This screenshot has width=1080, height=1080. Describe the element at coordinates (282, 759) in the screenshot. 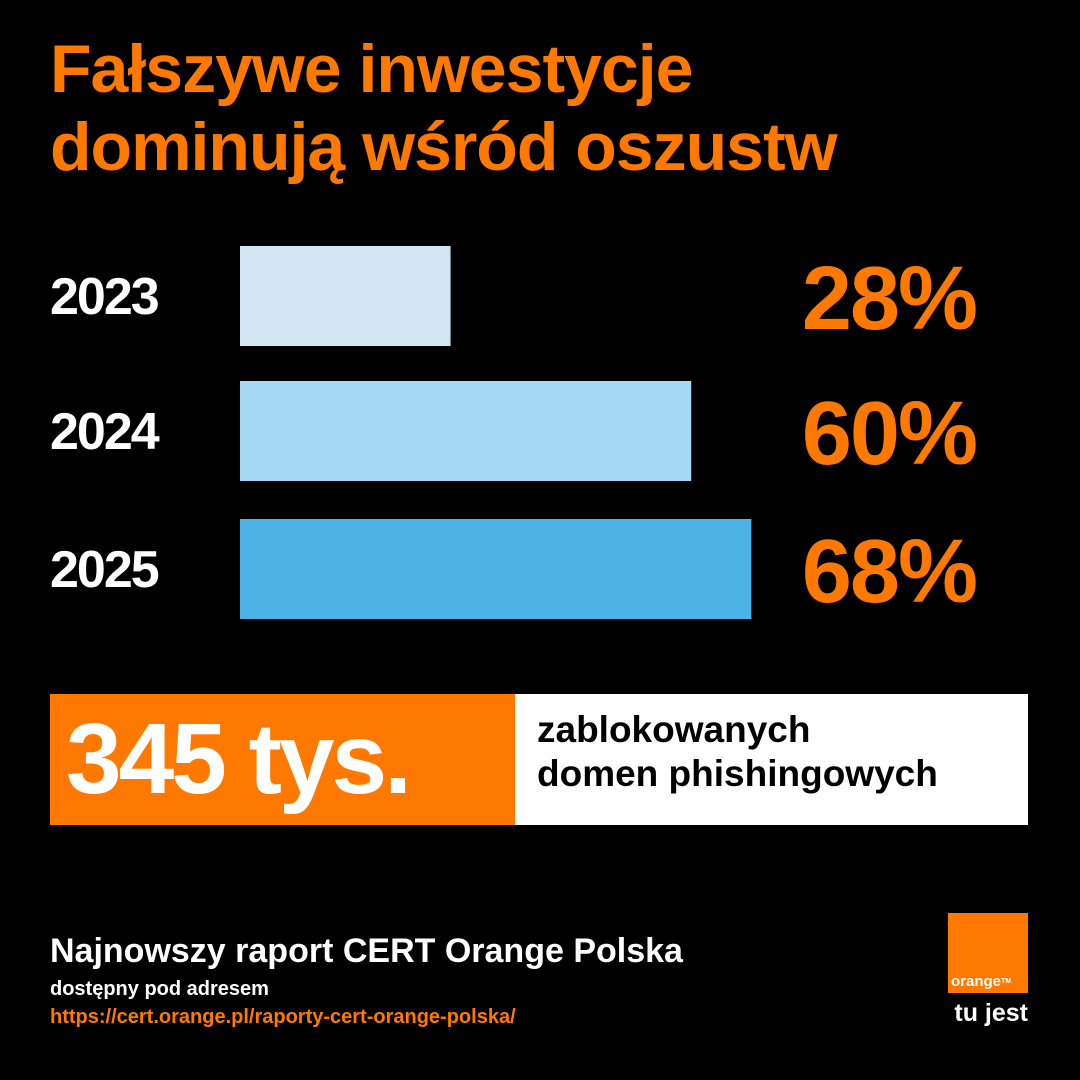

I see `blocked-domains-count: 345 tys.` at that location.